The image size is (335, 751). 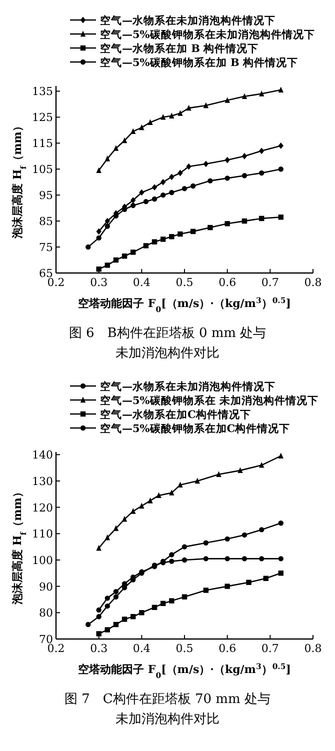 What do you see at coordinates (270, 648) in the screenshot?
I see `x-tick-label: 0.7` at bounding box center [270, 648].